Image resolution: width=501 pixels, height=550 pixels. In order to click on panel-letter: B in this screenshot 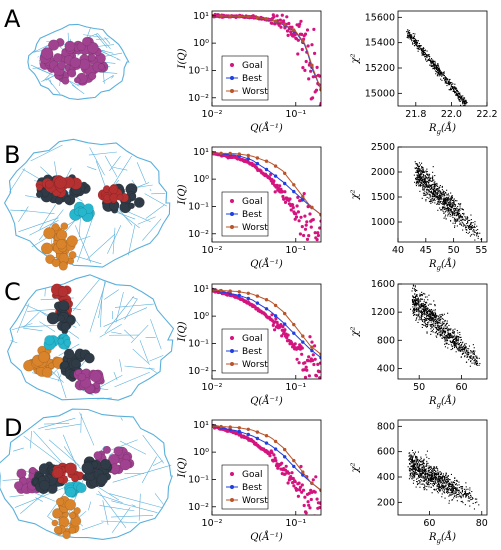, I will do `click(12, 155)`.